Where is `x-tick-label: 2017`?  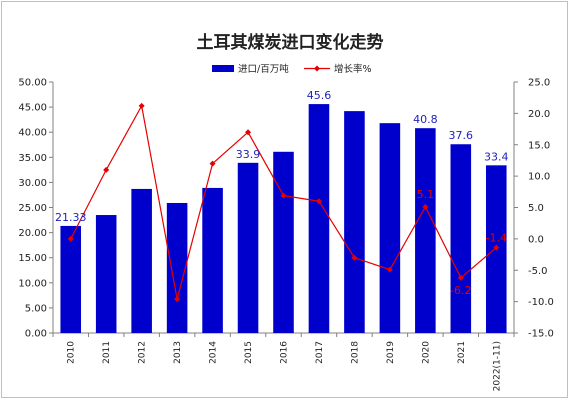
x-tick-label: 2017 is located at coordinates (320, 352).